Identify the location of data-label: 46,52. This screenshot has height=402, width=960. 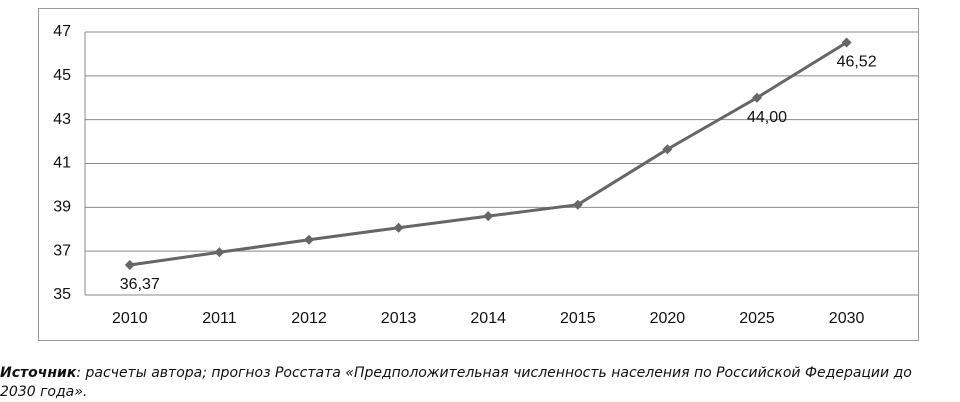
(857, 62).